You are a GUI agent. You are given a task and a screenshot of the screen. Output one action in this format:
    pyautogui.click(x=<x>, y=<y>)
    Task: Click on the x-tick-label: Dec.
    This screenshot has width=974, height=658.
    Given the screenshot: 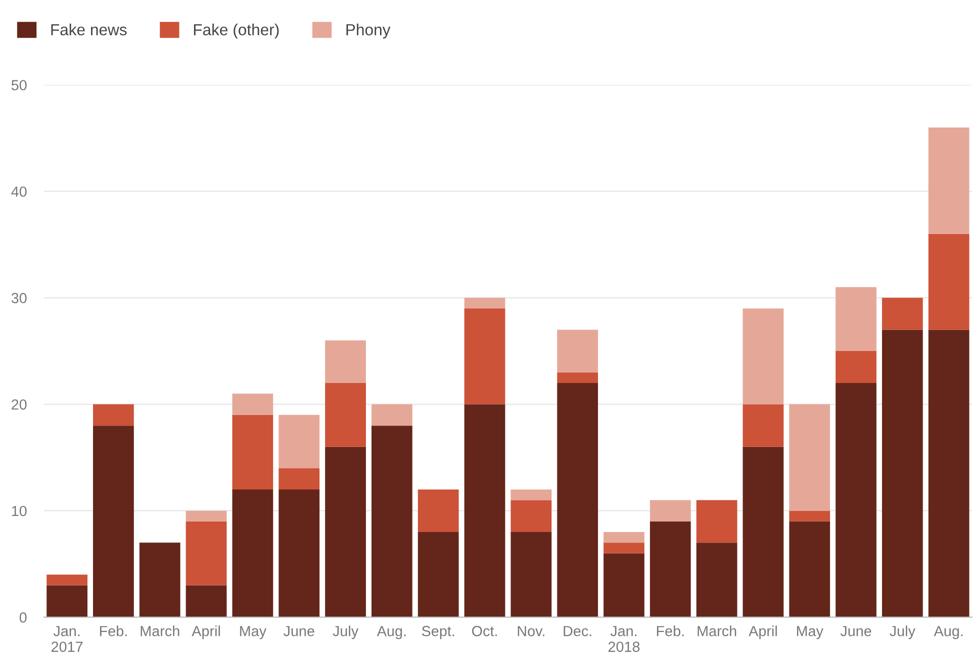 What is the action you would take?
    pyautogui.click(x=578, y=631)
    